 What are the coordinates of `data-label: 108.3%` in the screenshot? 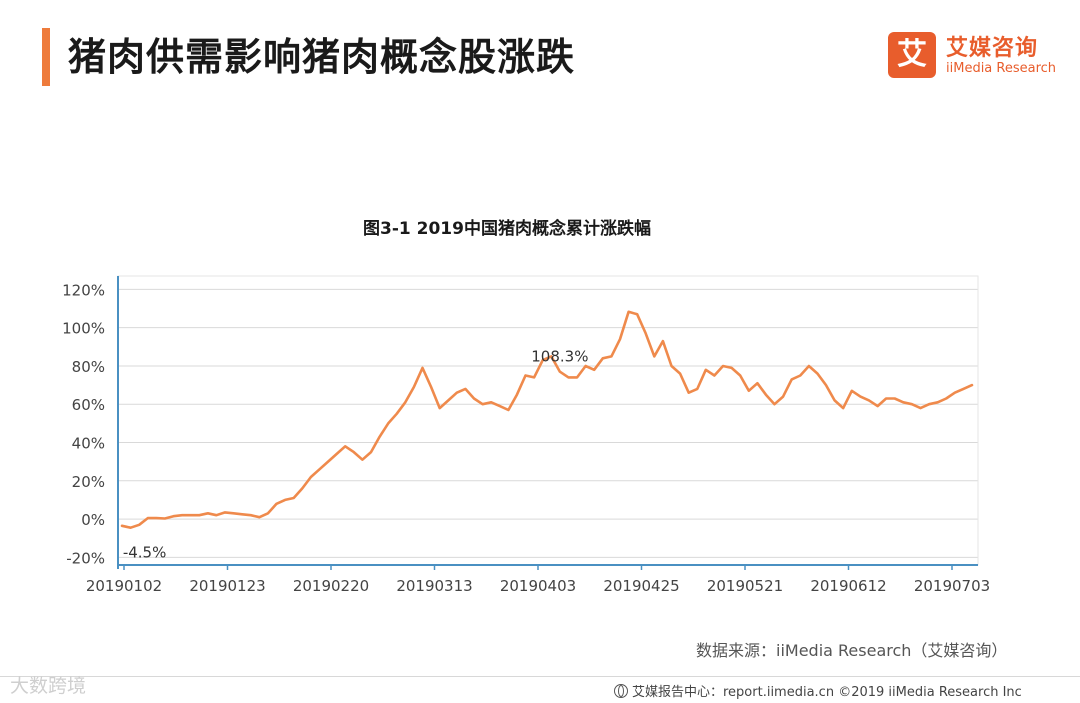 It's located at (559, 357).